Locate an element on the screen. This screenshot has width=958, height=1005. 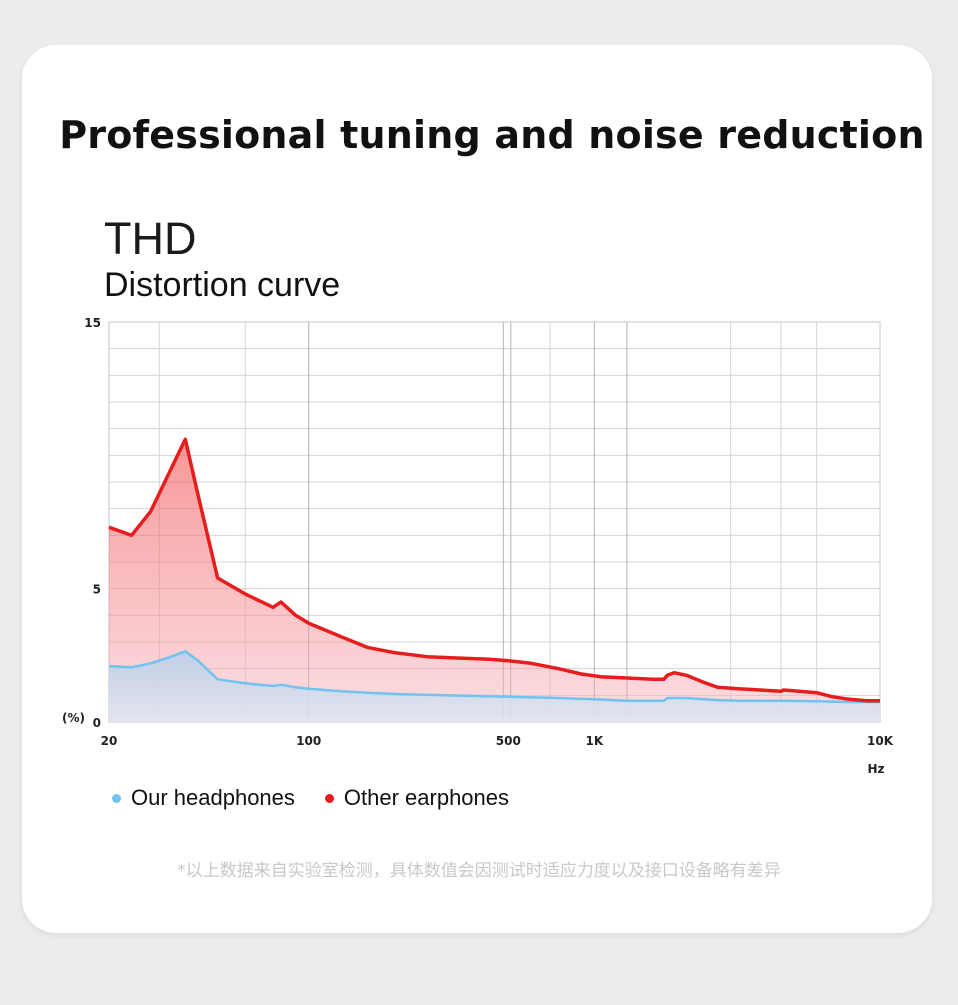
y-axis-unit-label: (%) is located at coordinates (73, 718).